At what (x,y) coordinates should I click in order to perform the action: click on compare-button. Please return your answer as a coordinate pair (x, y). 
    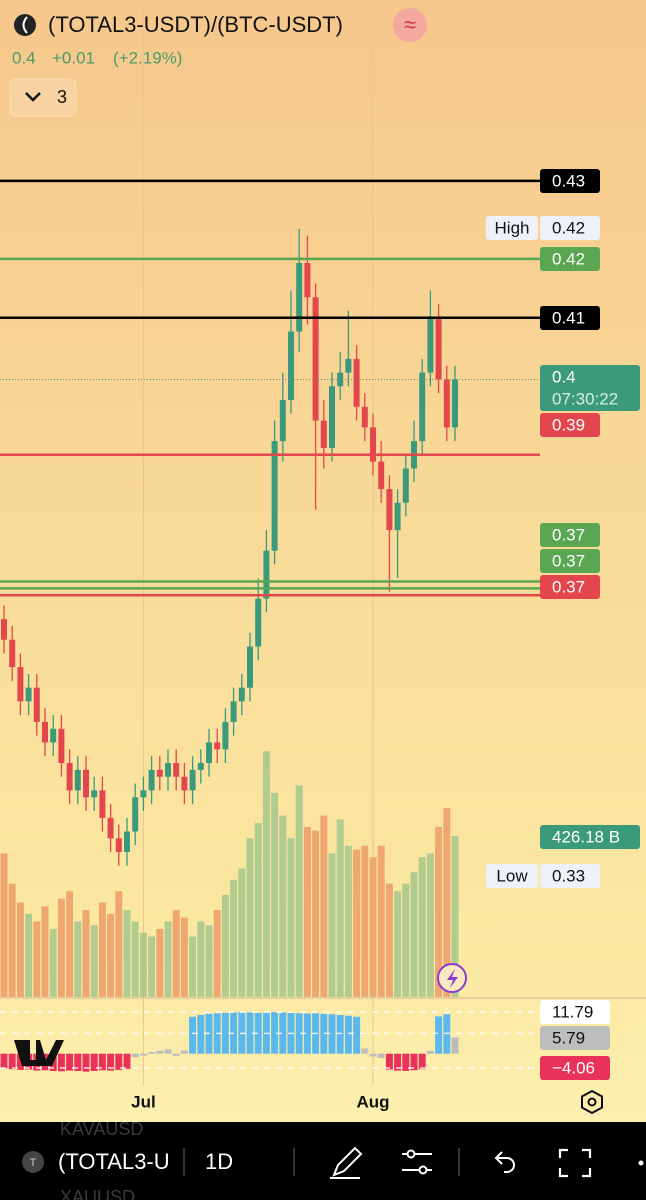
    Looking at the image, I should click on (410, 25).